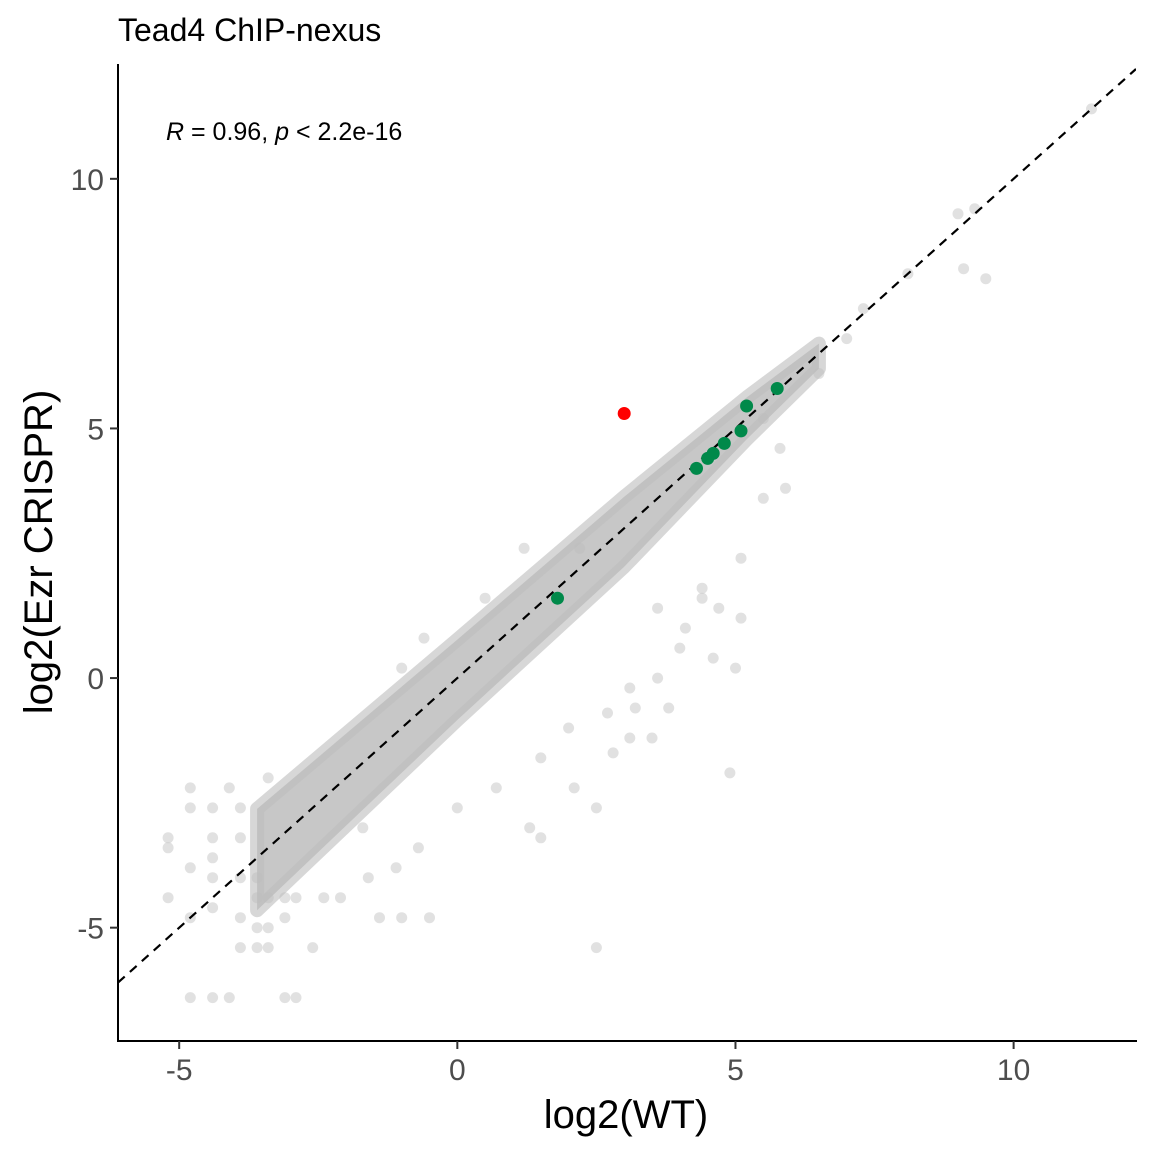 The height and width of the screenshot is (1152, 1152). I want to click on x-axis-ticks: -5 0 5 10, so click(598, 1064).